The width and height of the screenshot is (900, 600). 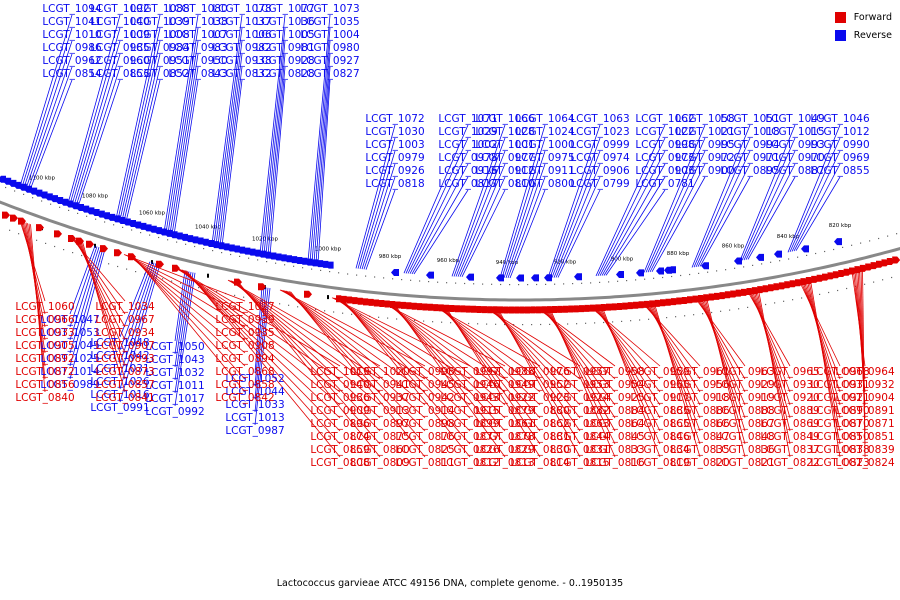 I want to click on reverse-gene-label: LCGT_1092, so click(x=119, y=9).